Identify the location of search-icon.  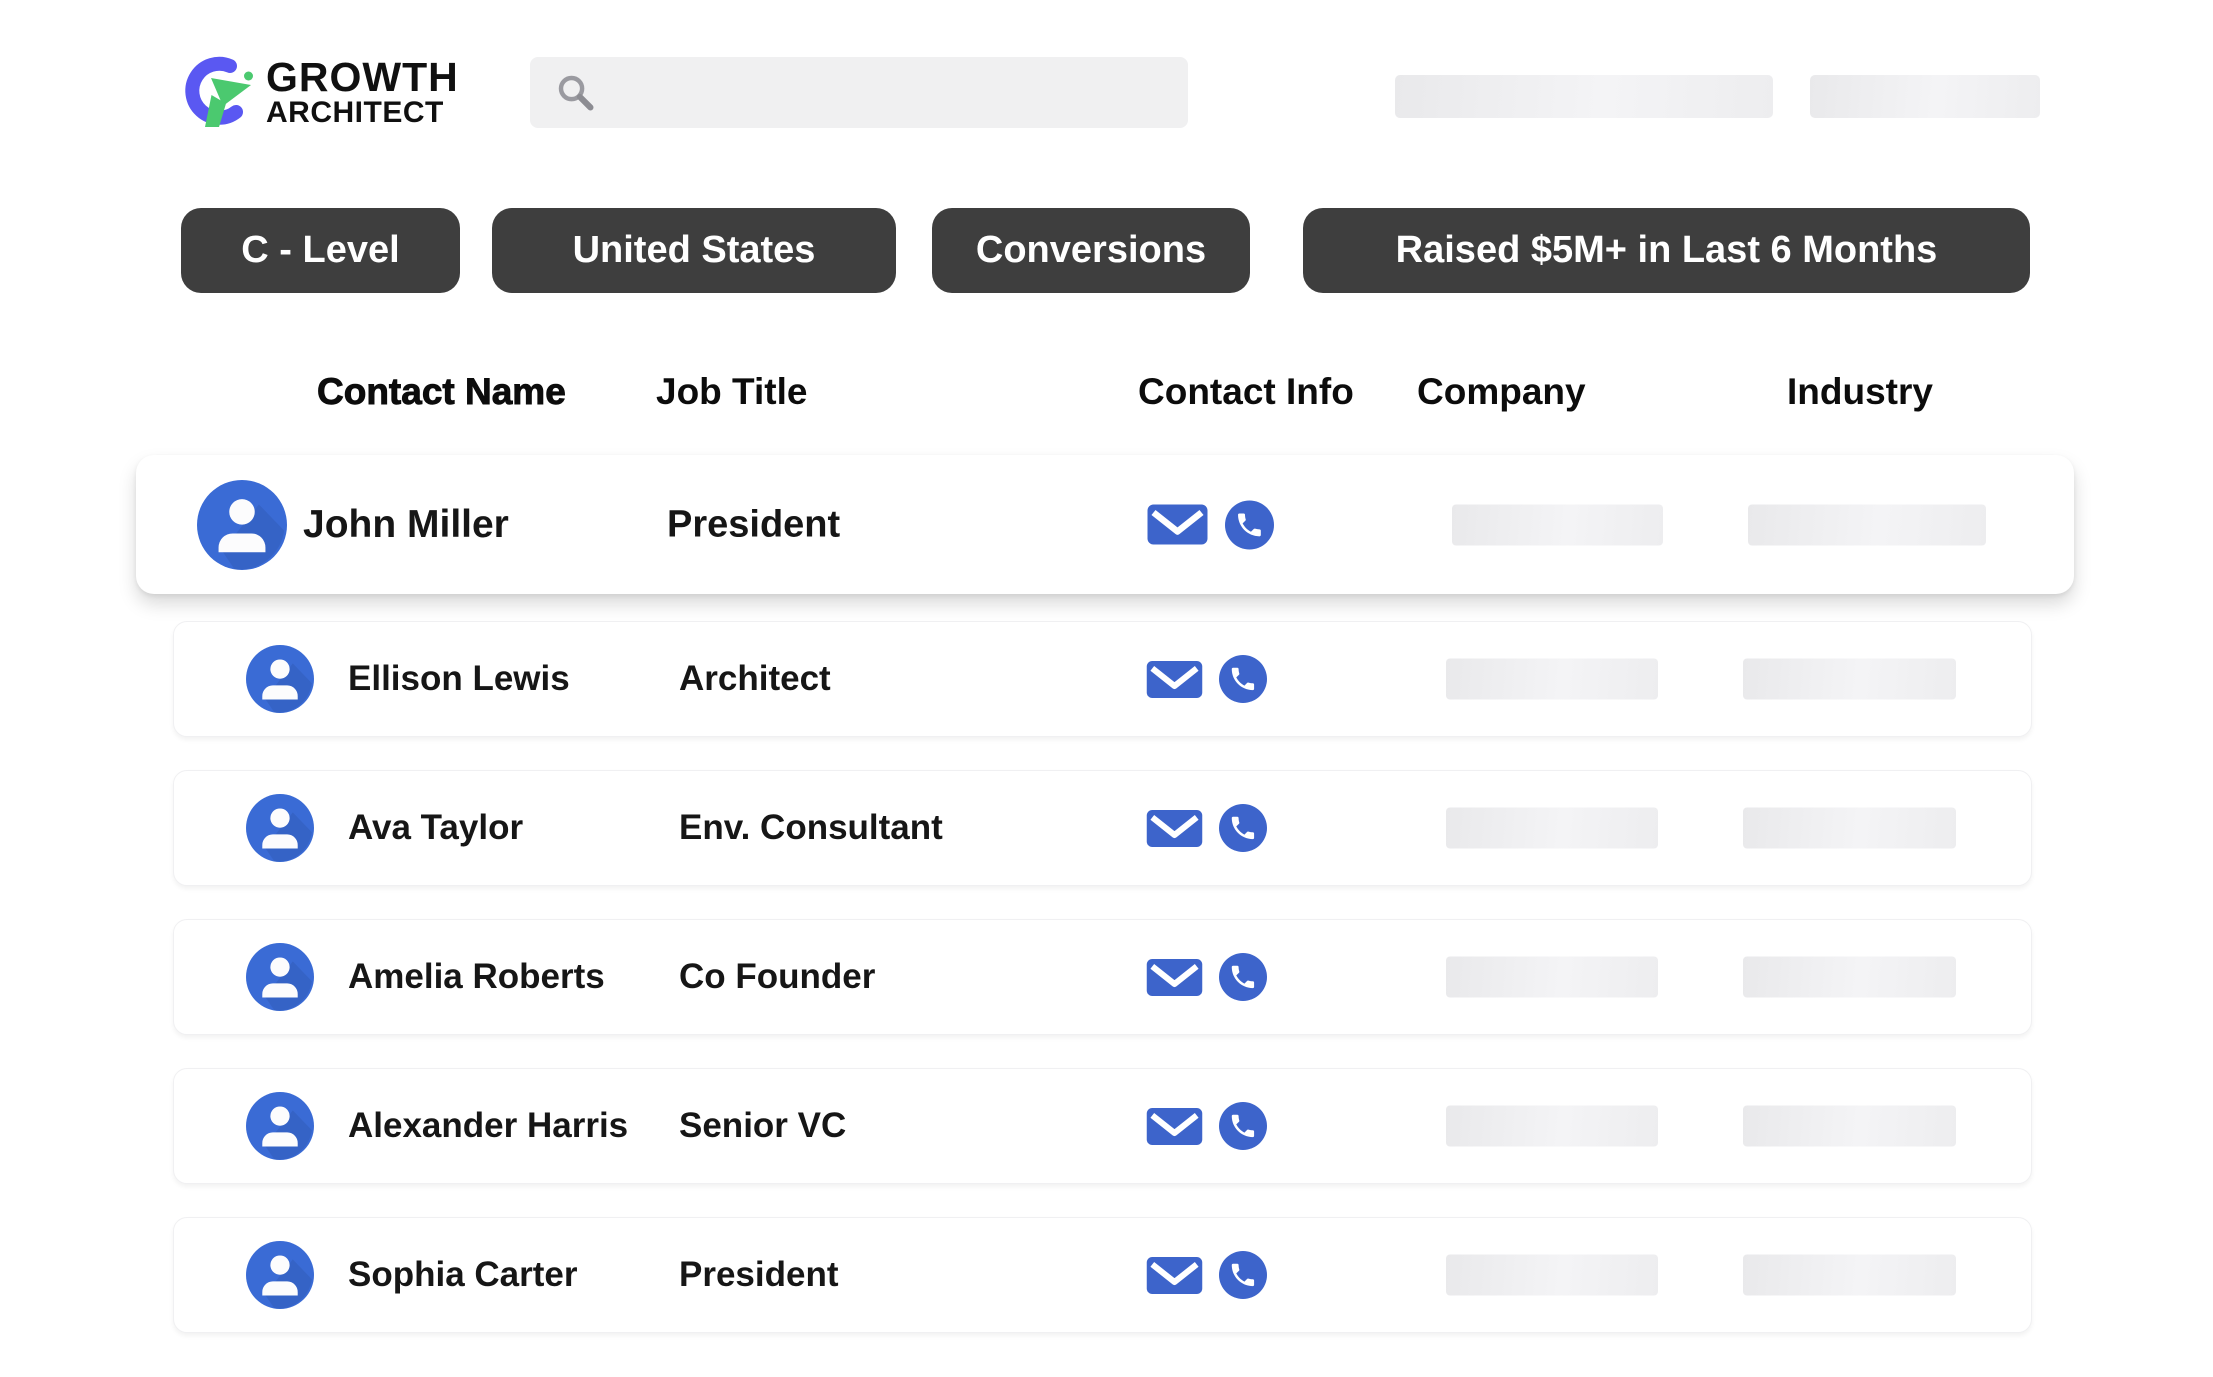
(576, 92).